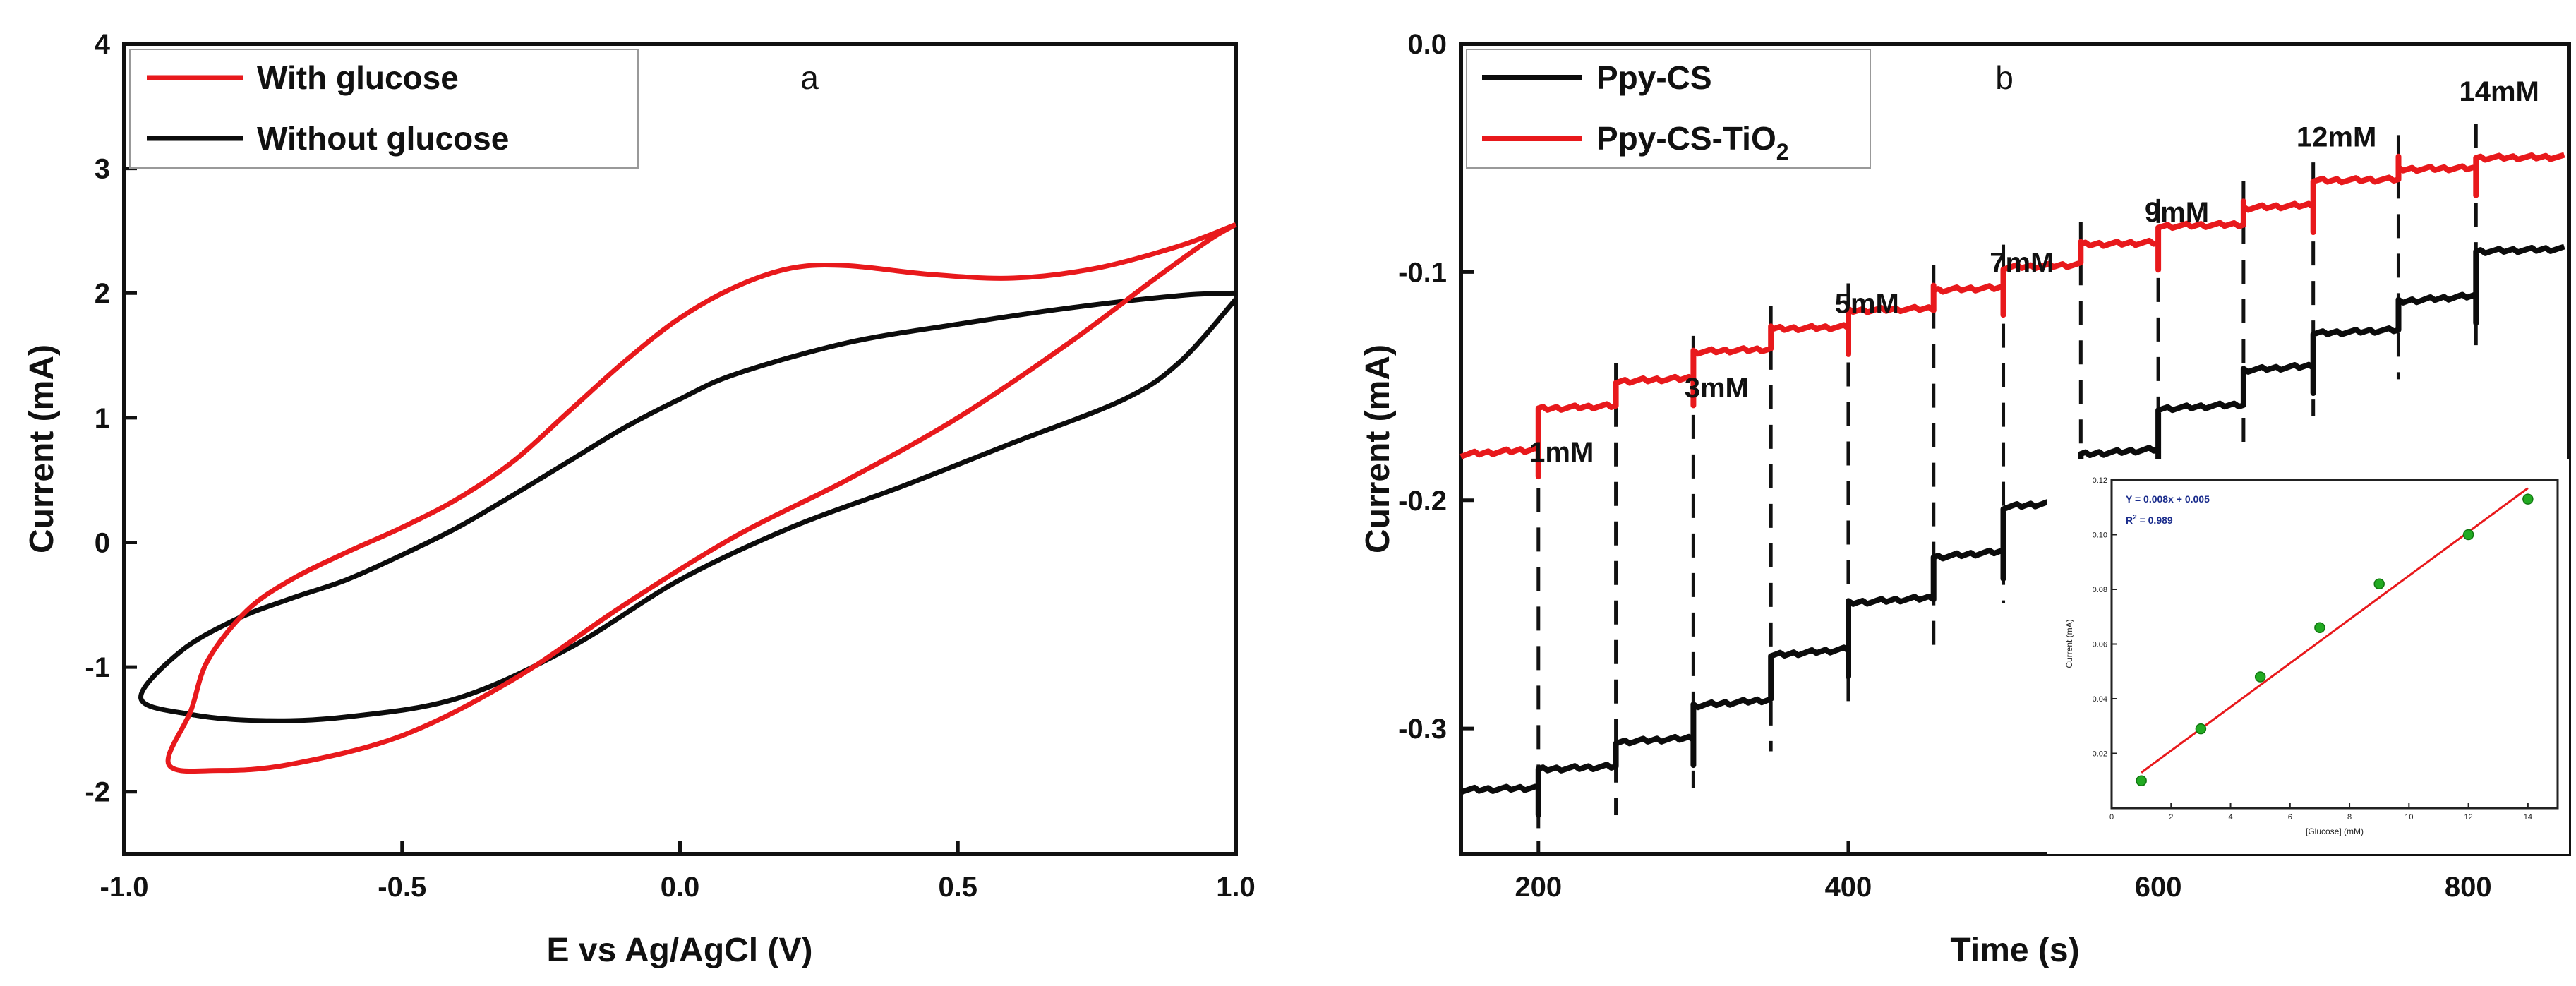 This screenshot has width=2576, height=986. I want to click on inset-y-tick-label-0-02: 0.02, so click(2100, 755).